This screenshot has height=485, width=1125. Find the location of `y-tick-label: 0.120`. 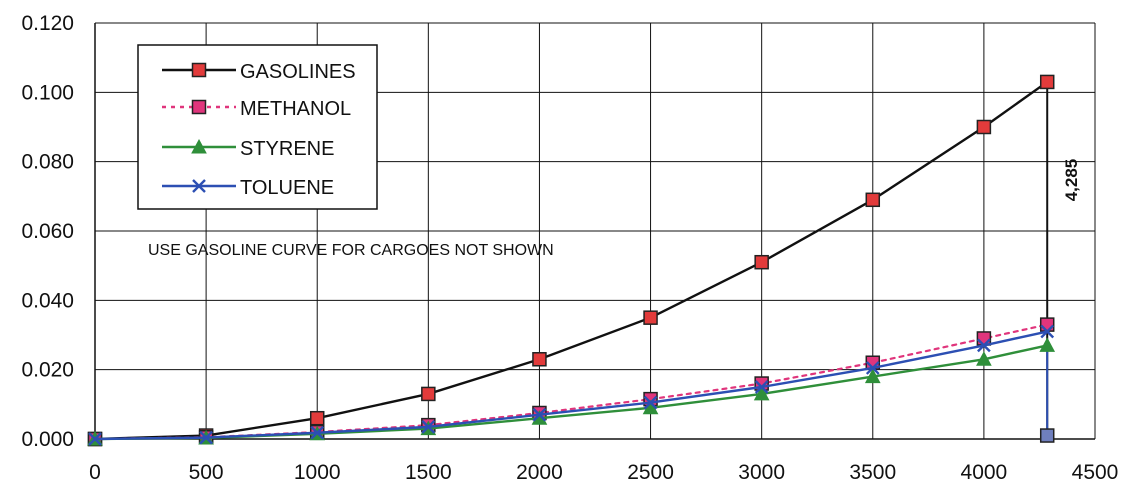

y-tick-label: 0.120 is located at coordinates (47, 23).